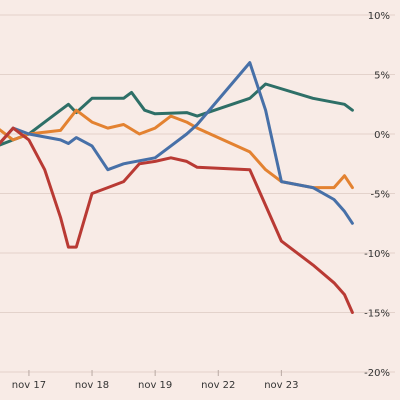 The height and width of the screenshot is (400, 400). I want to click on y-tick-label: 5%, so click(382, 76).